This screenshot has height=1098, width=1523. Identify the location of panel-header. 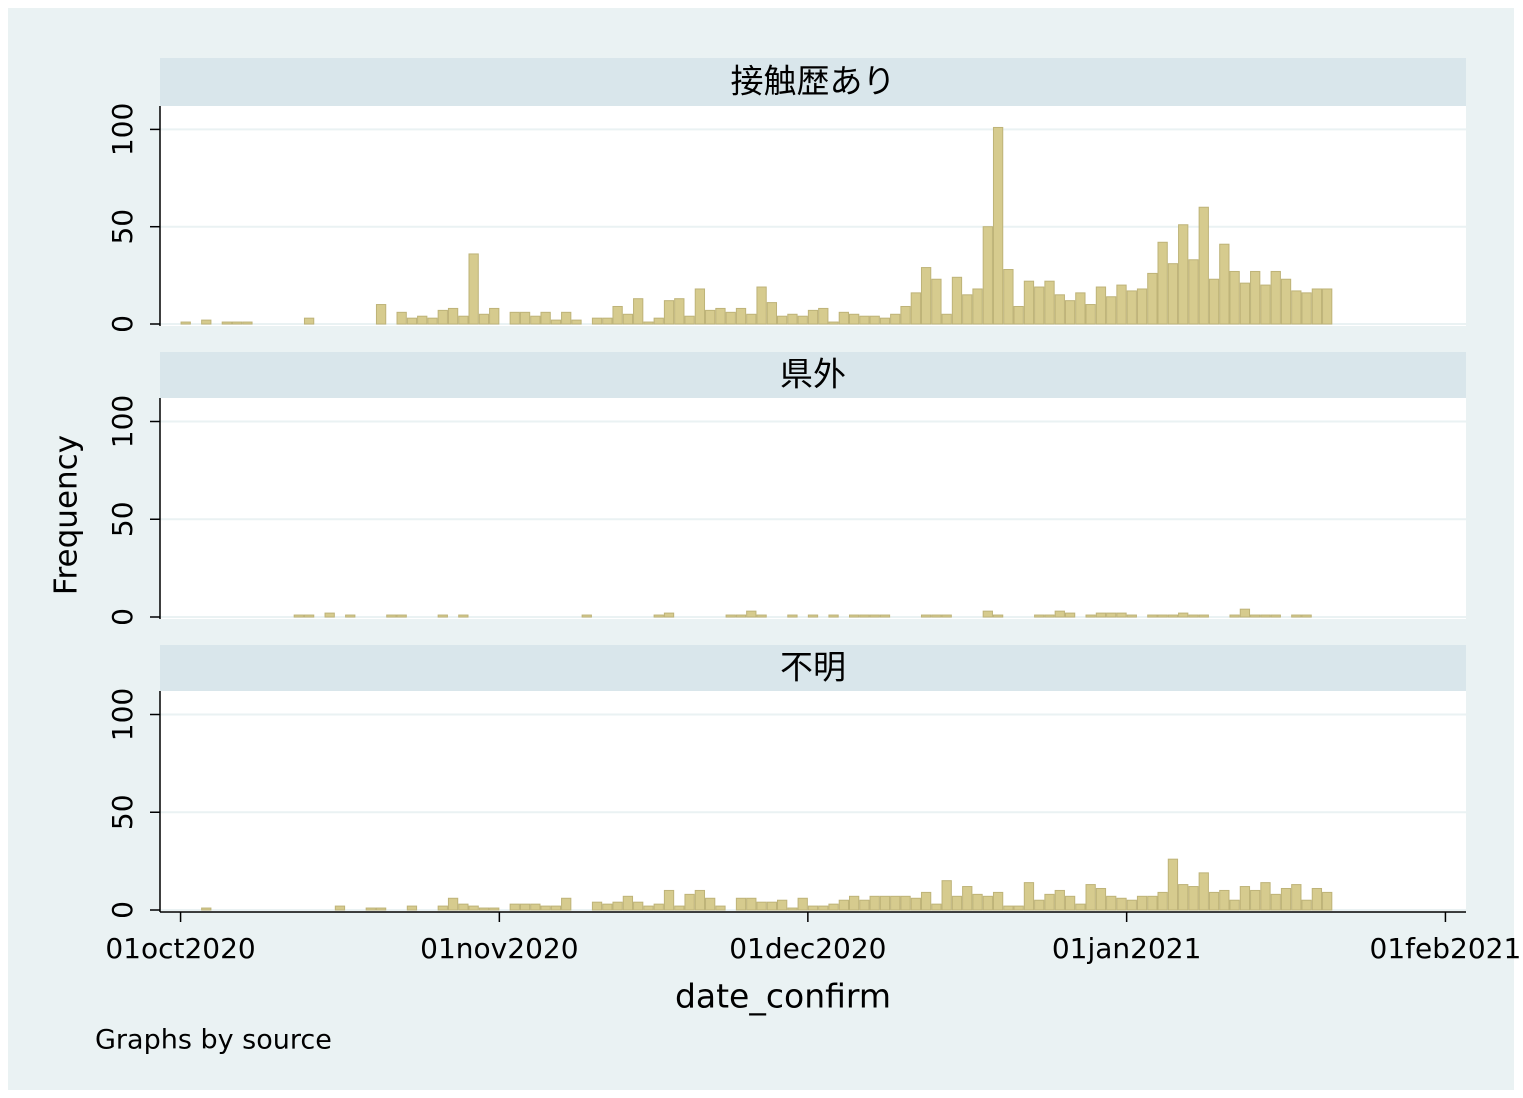
(813, 82).